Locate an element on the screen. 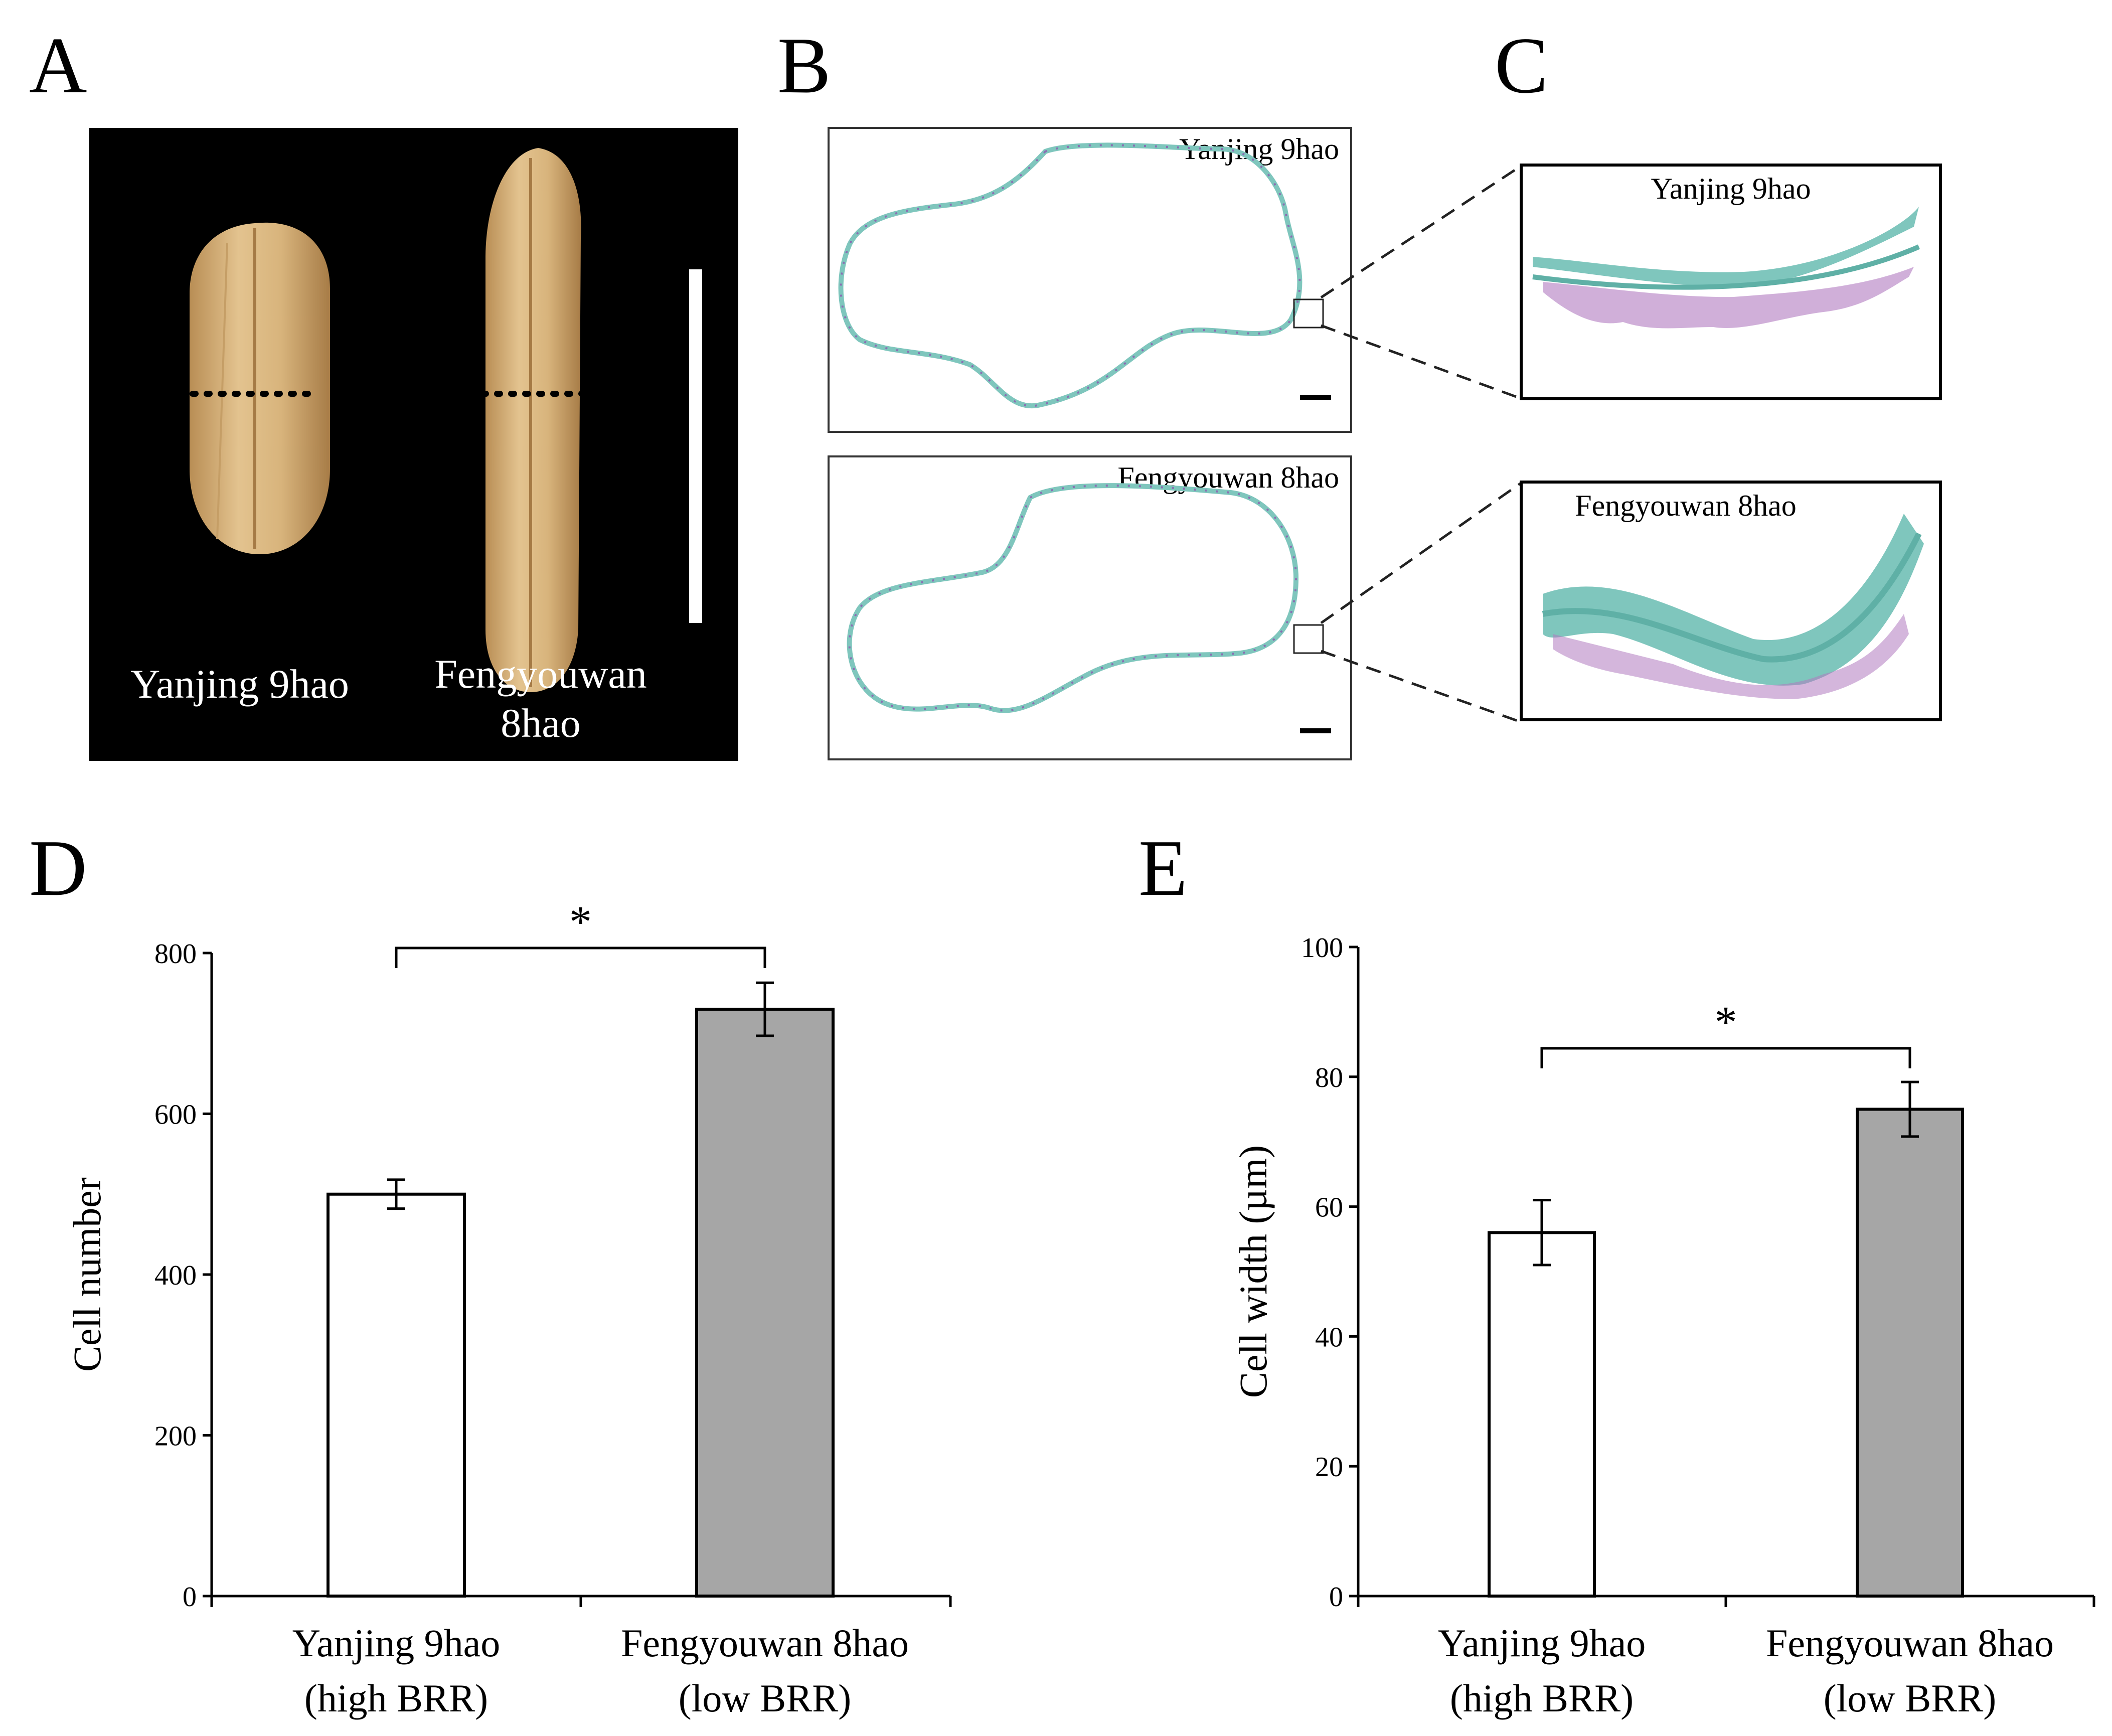 This screenshot has width=2112, height=1736. section-scale-bar-bottom is located at coordinates (1315, 730).